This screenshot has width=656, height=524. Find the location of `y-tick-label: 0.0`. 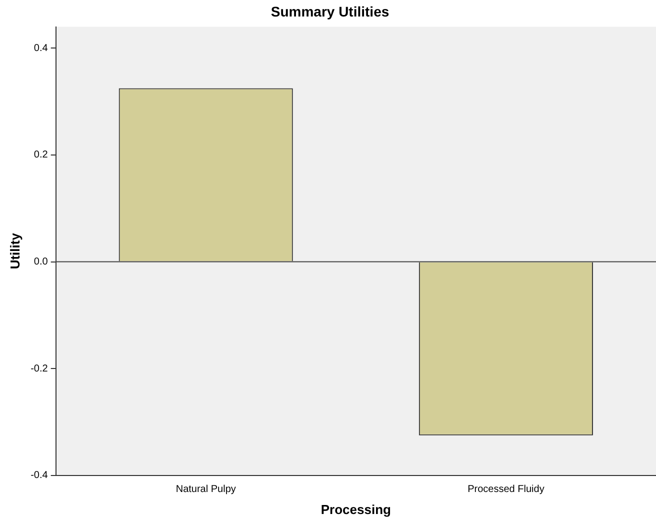

y-tick-label: 0.0 is located at coordinates (41, 262).